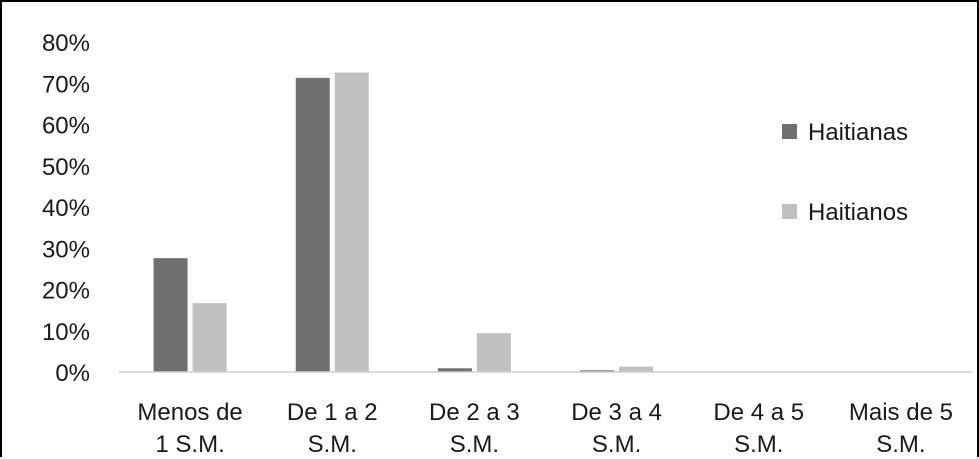  I want to click on legend-label-haitianas: Haitianas, so click(858, 132).